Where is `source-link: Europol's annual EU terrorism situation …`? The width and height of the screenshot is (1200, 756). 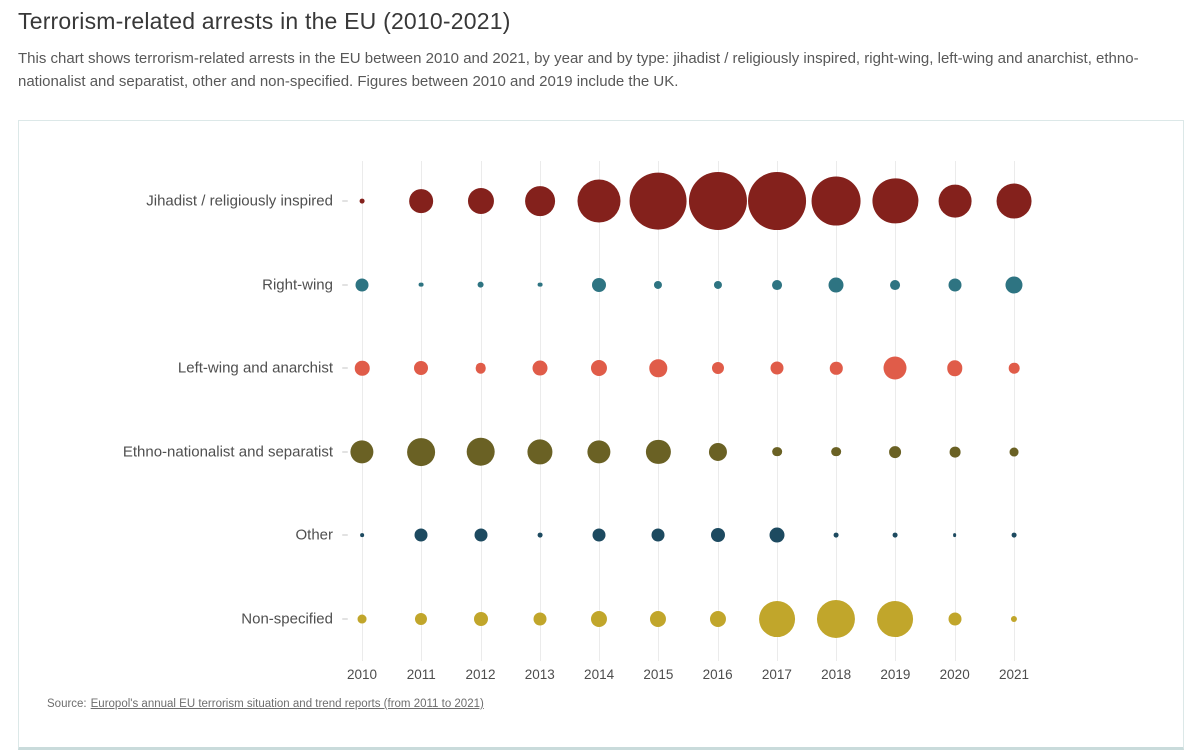 source-link: Europol's annual EU terrorism situation … is located at coordinates (287, 704).